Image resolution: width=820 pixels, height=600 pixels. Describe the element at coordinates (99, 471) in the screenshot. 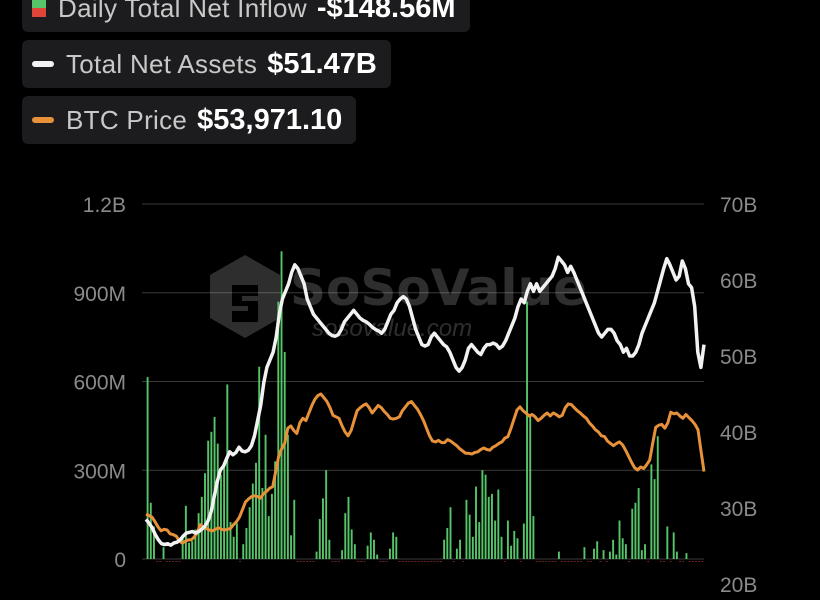

I see `left-tick-label: 300M` at that location.